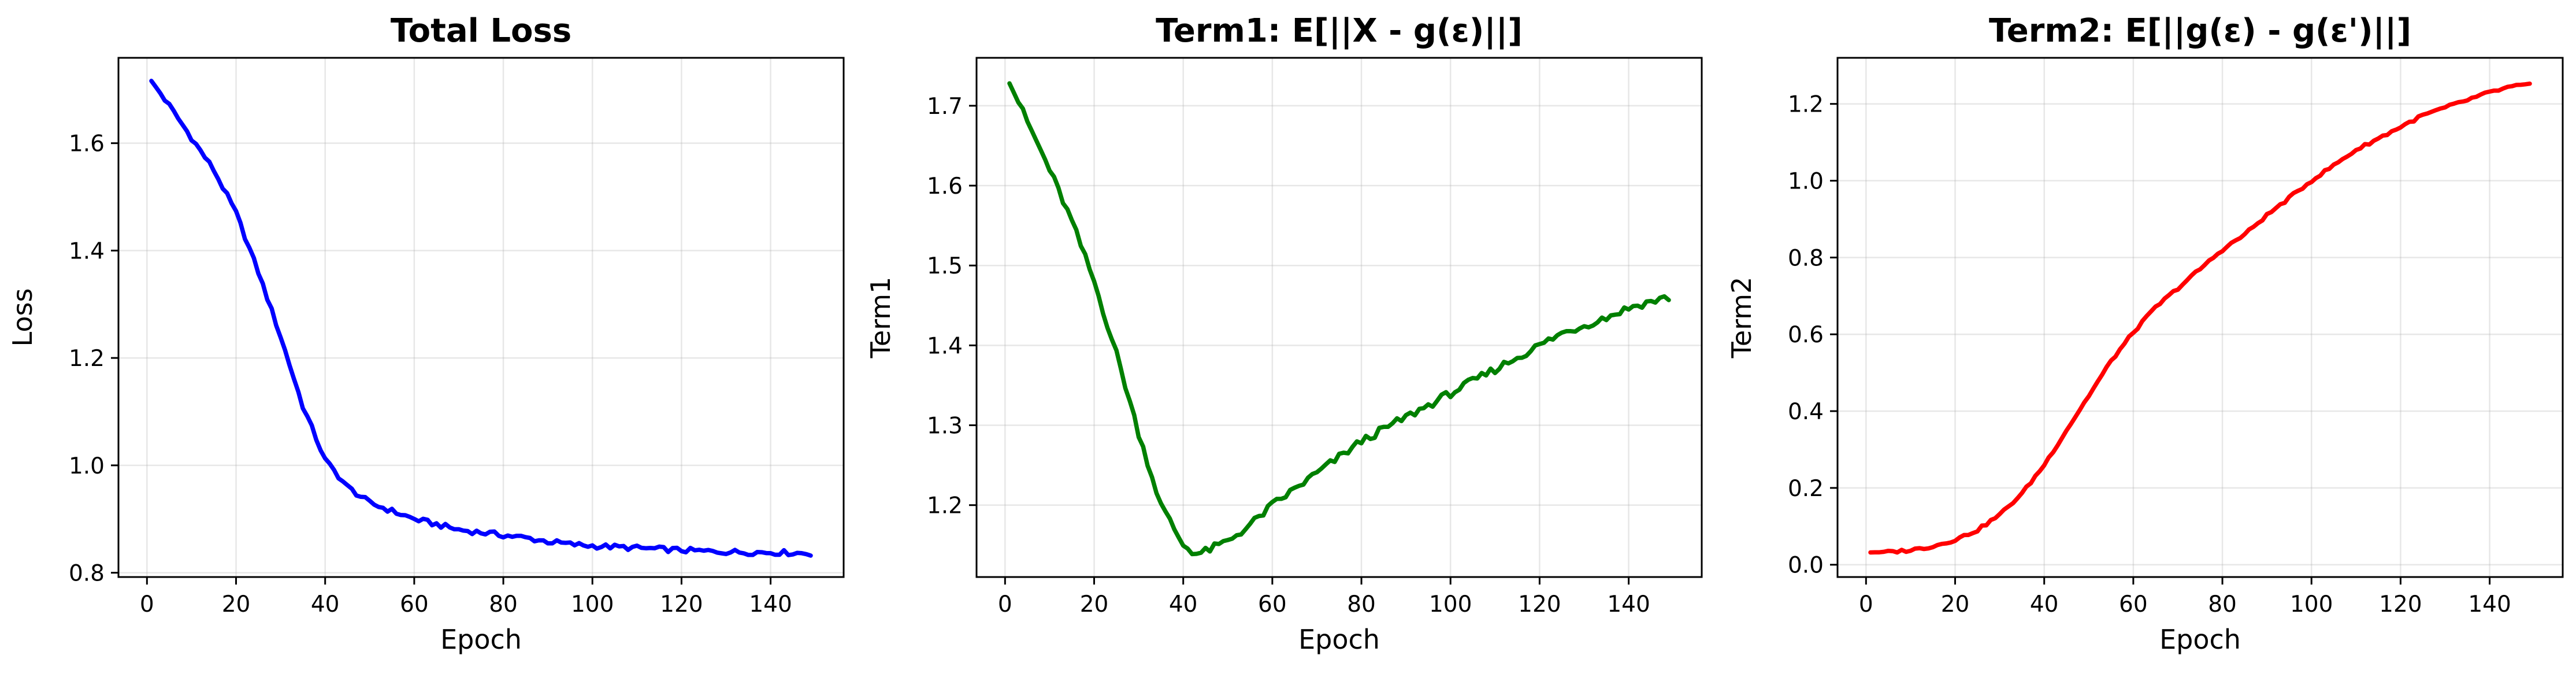  I want to click on y-tick-label: 1.5, so click(945, 266).